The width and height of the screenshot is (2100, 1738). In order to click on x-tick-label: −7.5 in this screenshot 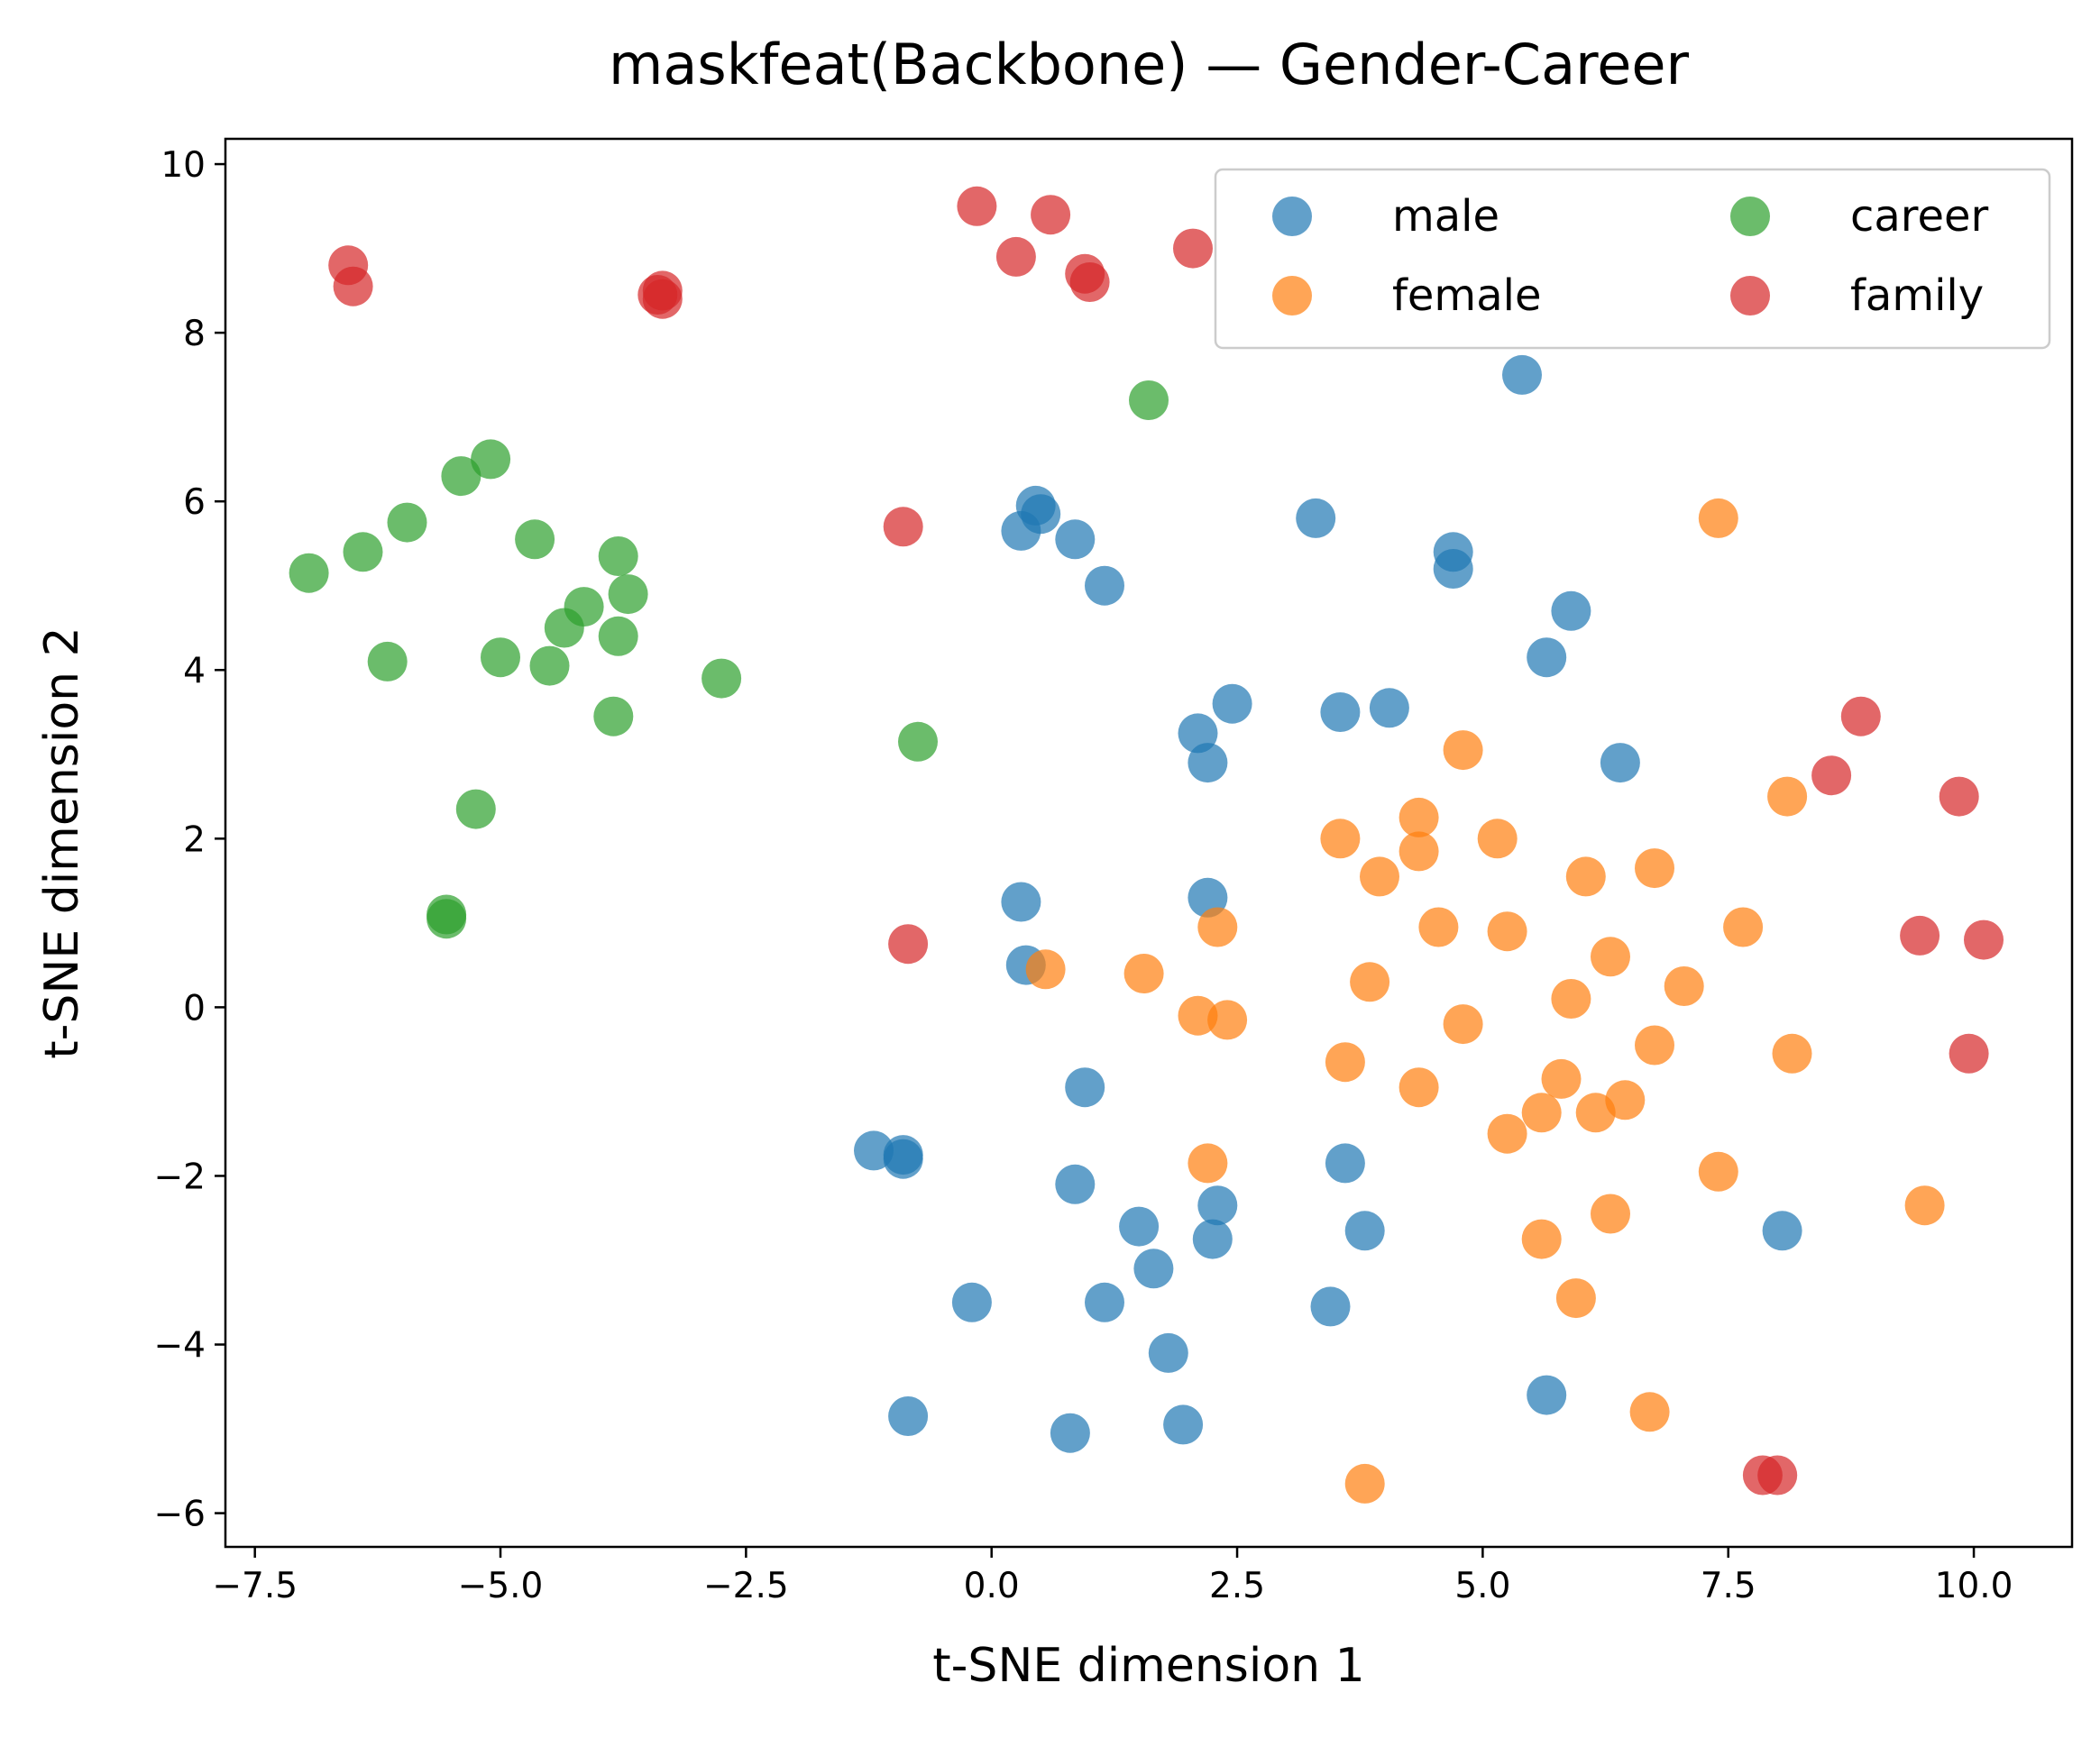, I will do `click(255, 1586)`.